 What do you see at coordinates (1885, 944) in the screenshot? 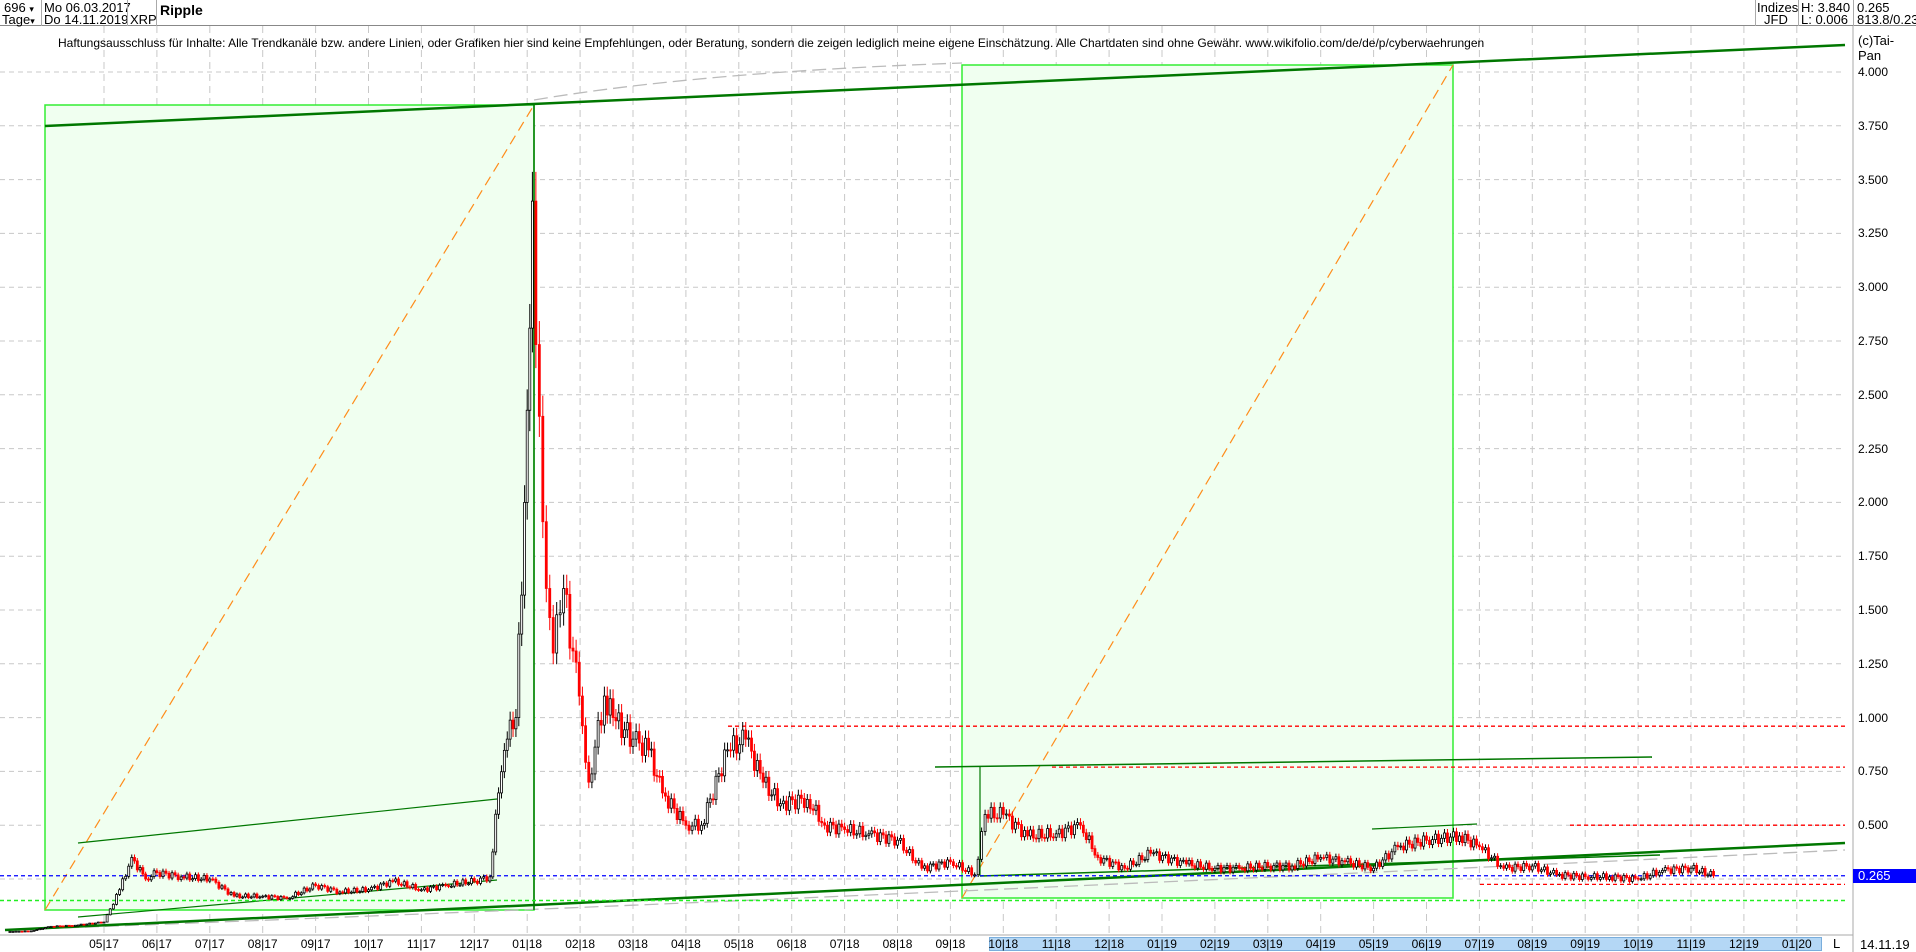
I see `last-date-label: 14.11.19` at bounding box center [1885, 944].